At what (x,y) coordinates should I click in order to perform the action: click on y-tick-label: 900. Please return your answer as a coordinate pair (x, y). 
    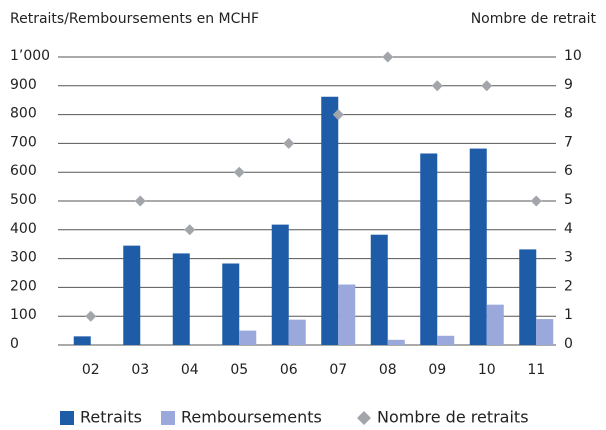
    Looking at the image, I should click on (23, 85).